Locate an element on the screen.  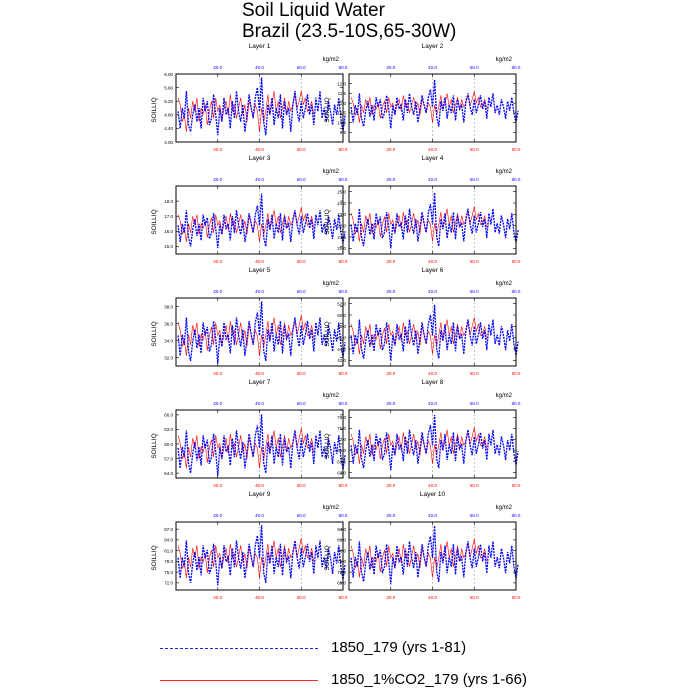
legend-label-co2: 1850_1%CO2_179 (yrs 1-66) is located at coordinates (429, 679).